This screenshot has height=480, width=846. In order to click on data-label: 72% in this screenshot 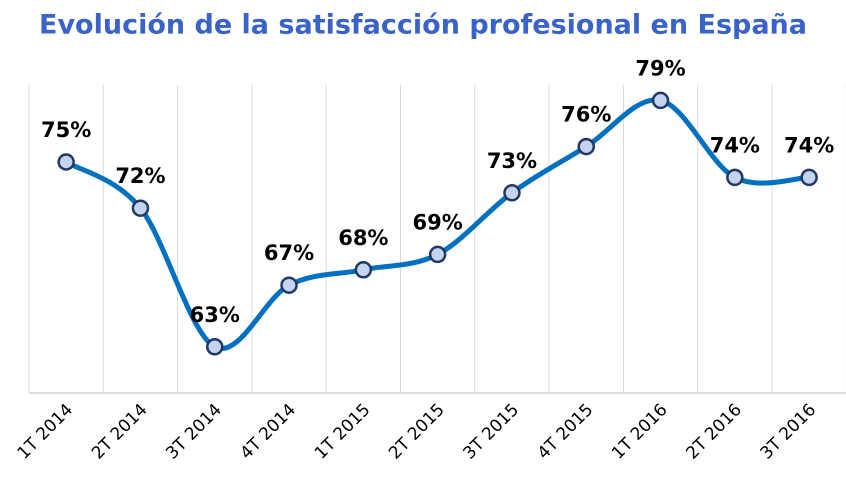, I will do `click(140, 176)`.